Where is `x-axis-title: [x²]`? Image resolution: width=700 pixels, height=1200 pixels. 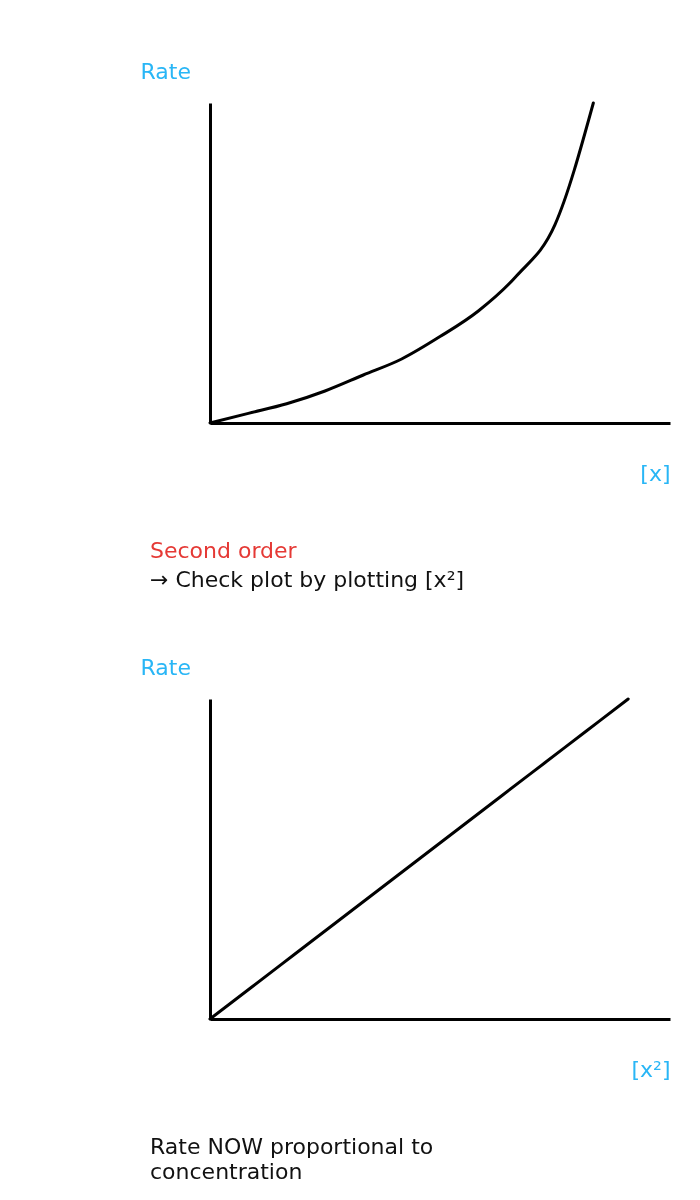
x-axis-title: [x²] is located at coordinates (651, 1069).